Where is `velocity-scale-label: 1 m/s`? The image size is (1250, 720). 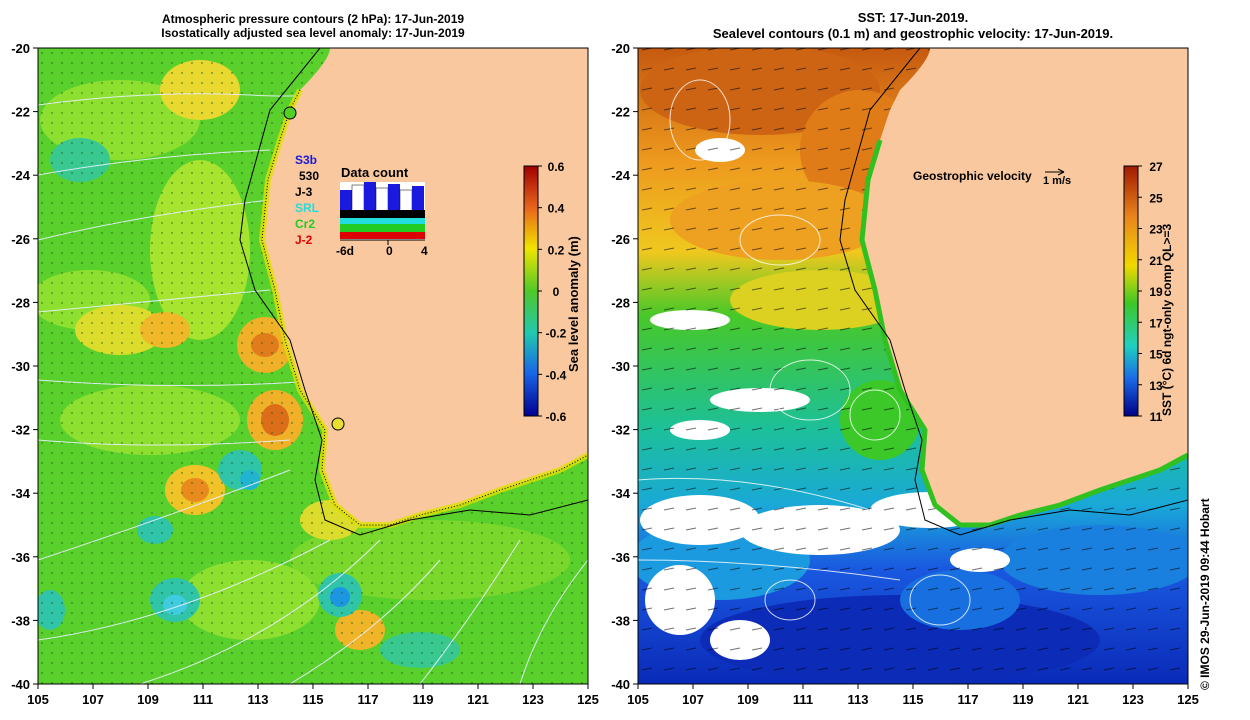
velocity-scale-label: 1 m/s is located at coordinates (1057, 181).